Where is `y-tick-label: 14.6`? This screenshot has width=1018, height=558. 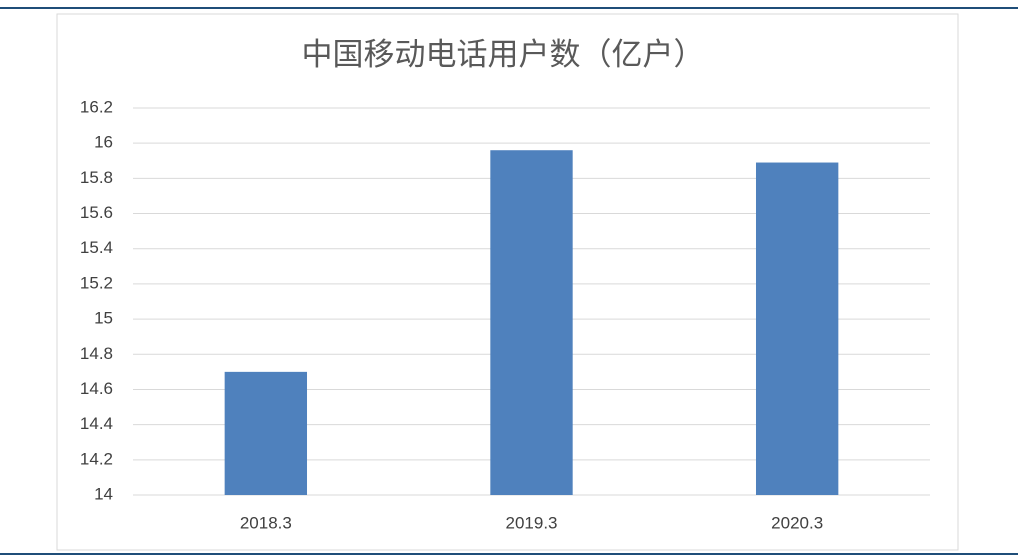
y-tick-label: 14.6 is located at coordinates (96, 388).